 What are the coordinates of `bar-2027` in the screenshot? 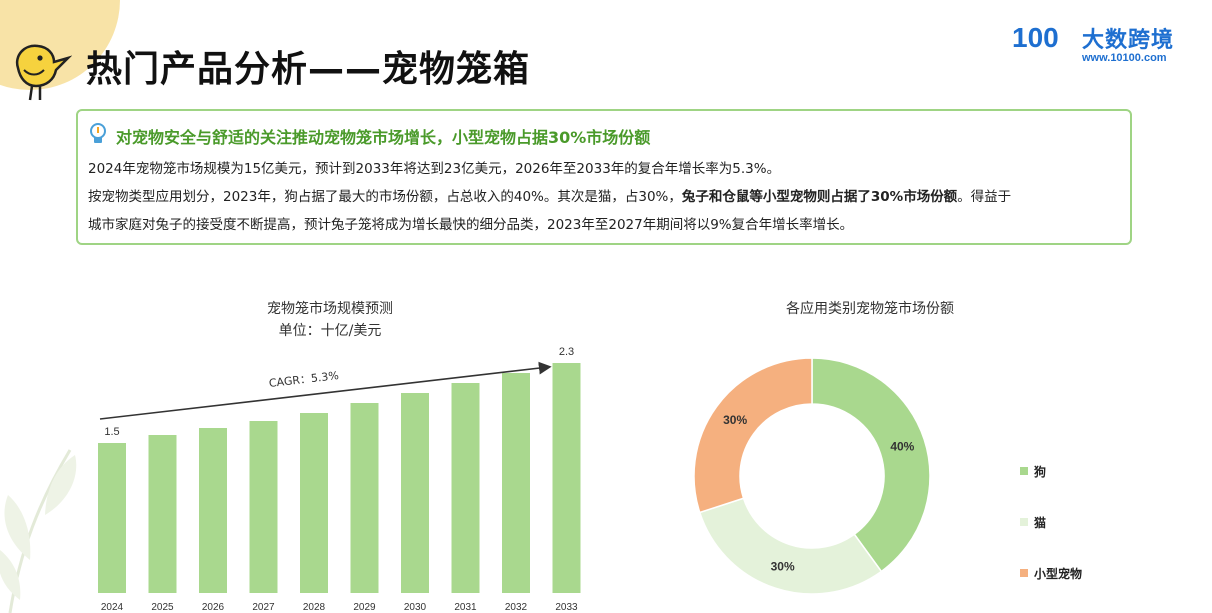 It's located at (263, 507).